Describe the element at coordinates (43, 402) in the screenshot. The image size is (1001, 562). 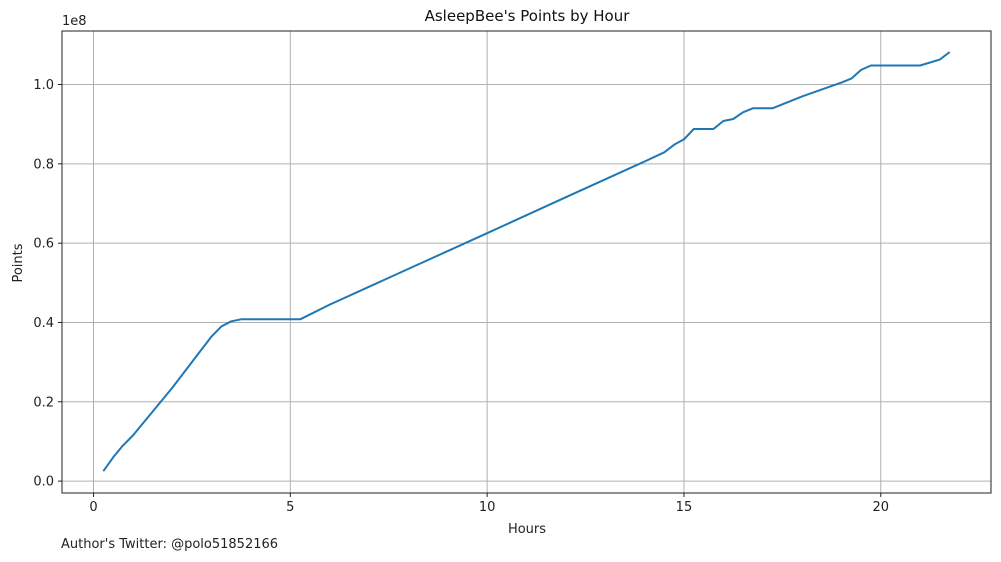
I see `y-tick-label: 0.2` at that location.